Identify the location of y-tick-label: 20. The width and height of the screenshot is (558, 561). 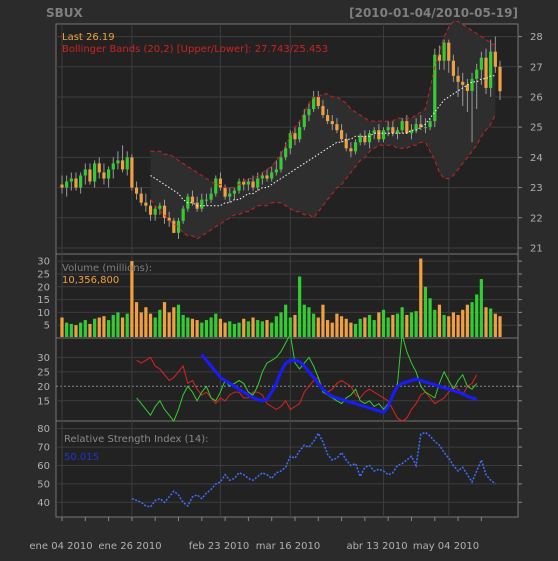
(43, 287).